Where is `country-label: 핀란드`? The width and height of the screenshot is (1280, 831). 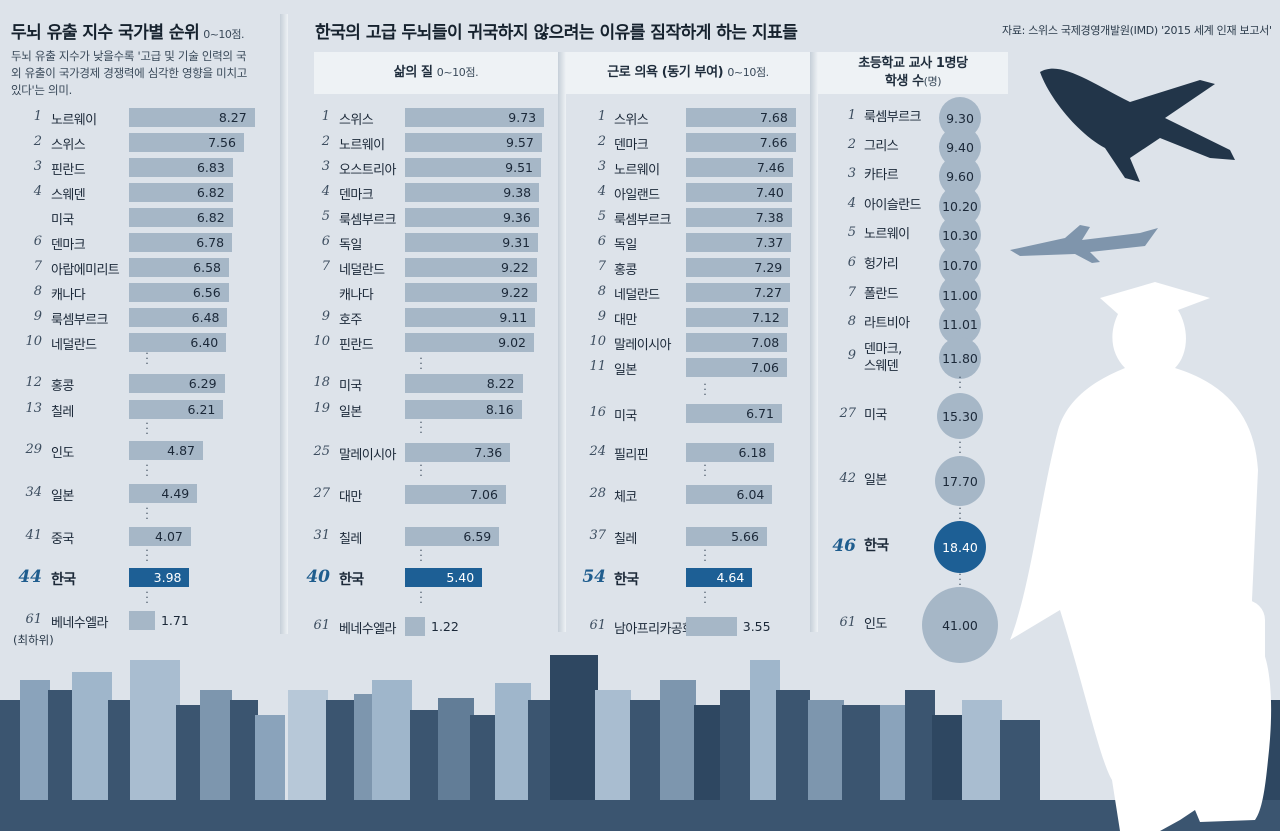
country-label: 핀란드 is located at coordinates (68, 170).